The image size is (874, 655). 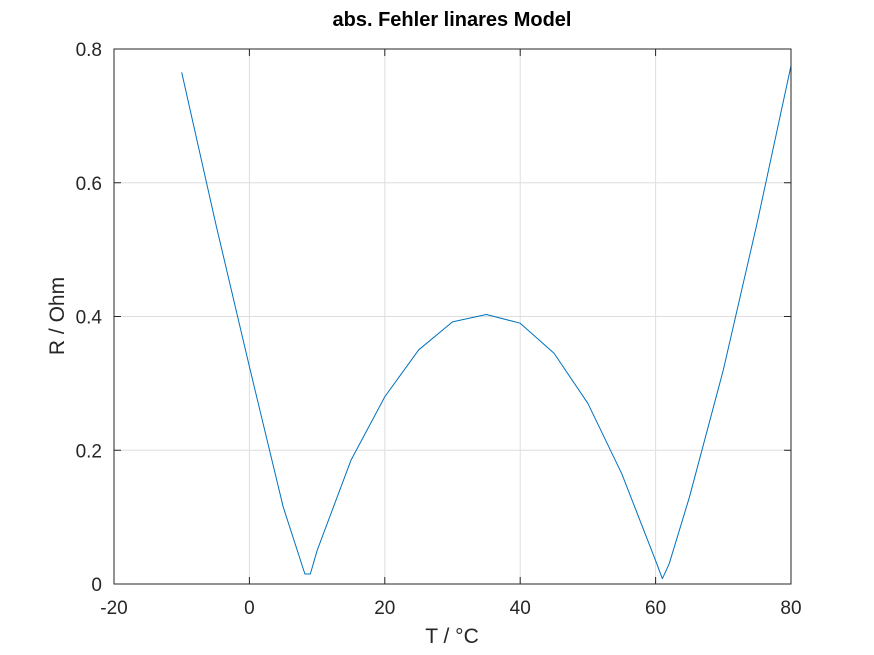 I want to click on x-tick-label: -20, so click(x=113, y=608).